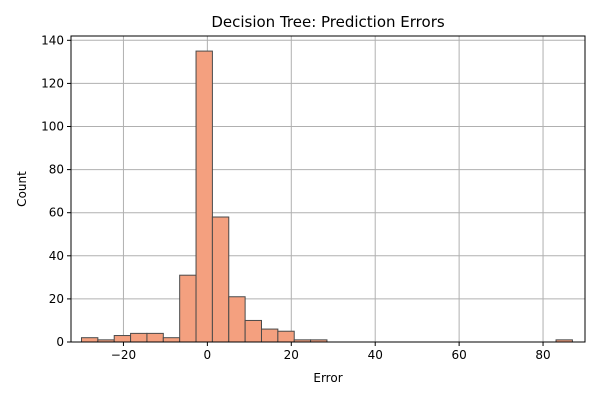  Describe the element at coordinates (331, 352) in the screenshot. I see `x-axis-ticks: −20 0 20 40 60 80` at that location.